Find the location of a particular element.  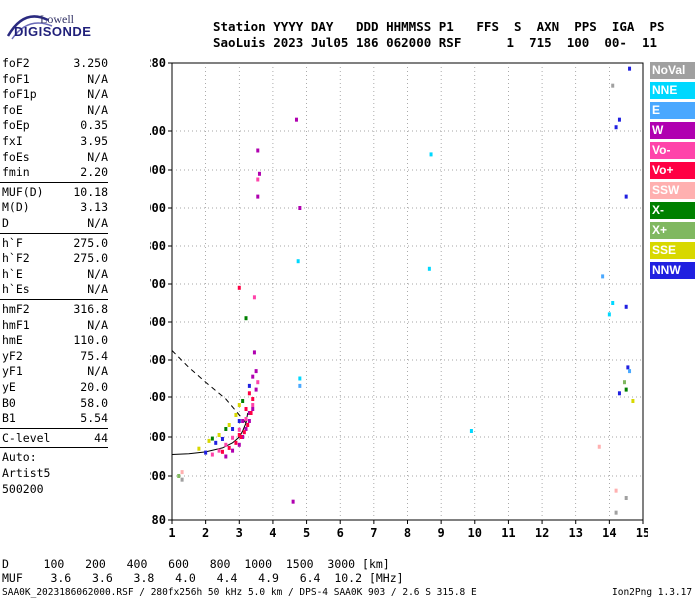

legend-item-nne: NNE is located at coordinates (672, 90).